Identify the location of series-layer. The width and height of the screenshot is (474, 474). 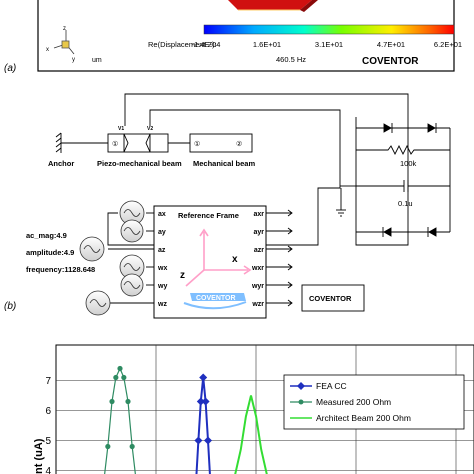
(186, 419).